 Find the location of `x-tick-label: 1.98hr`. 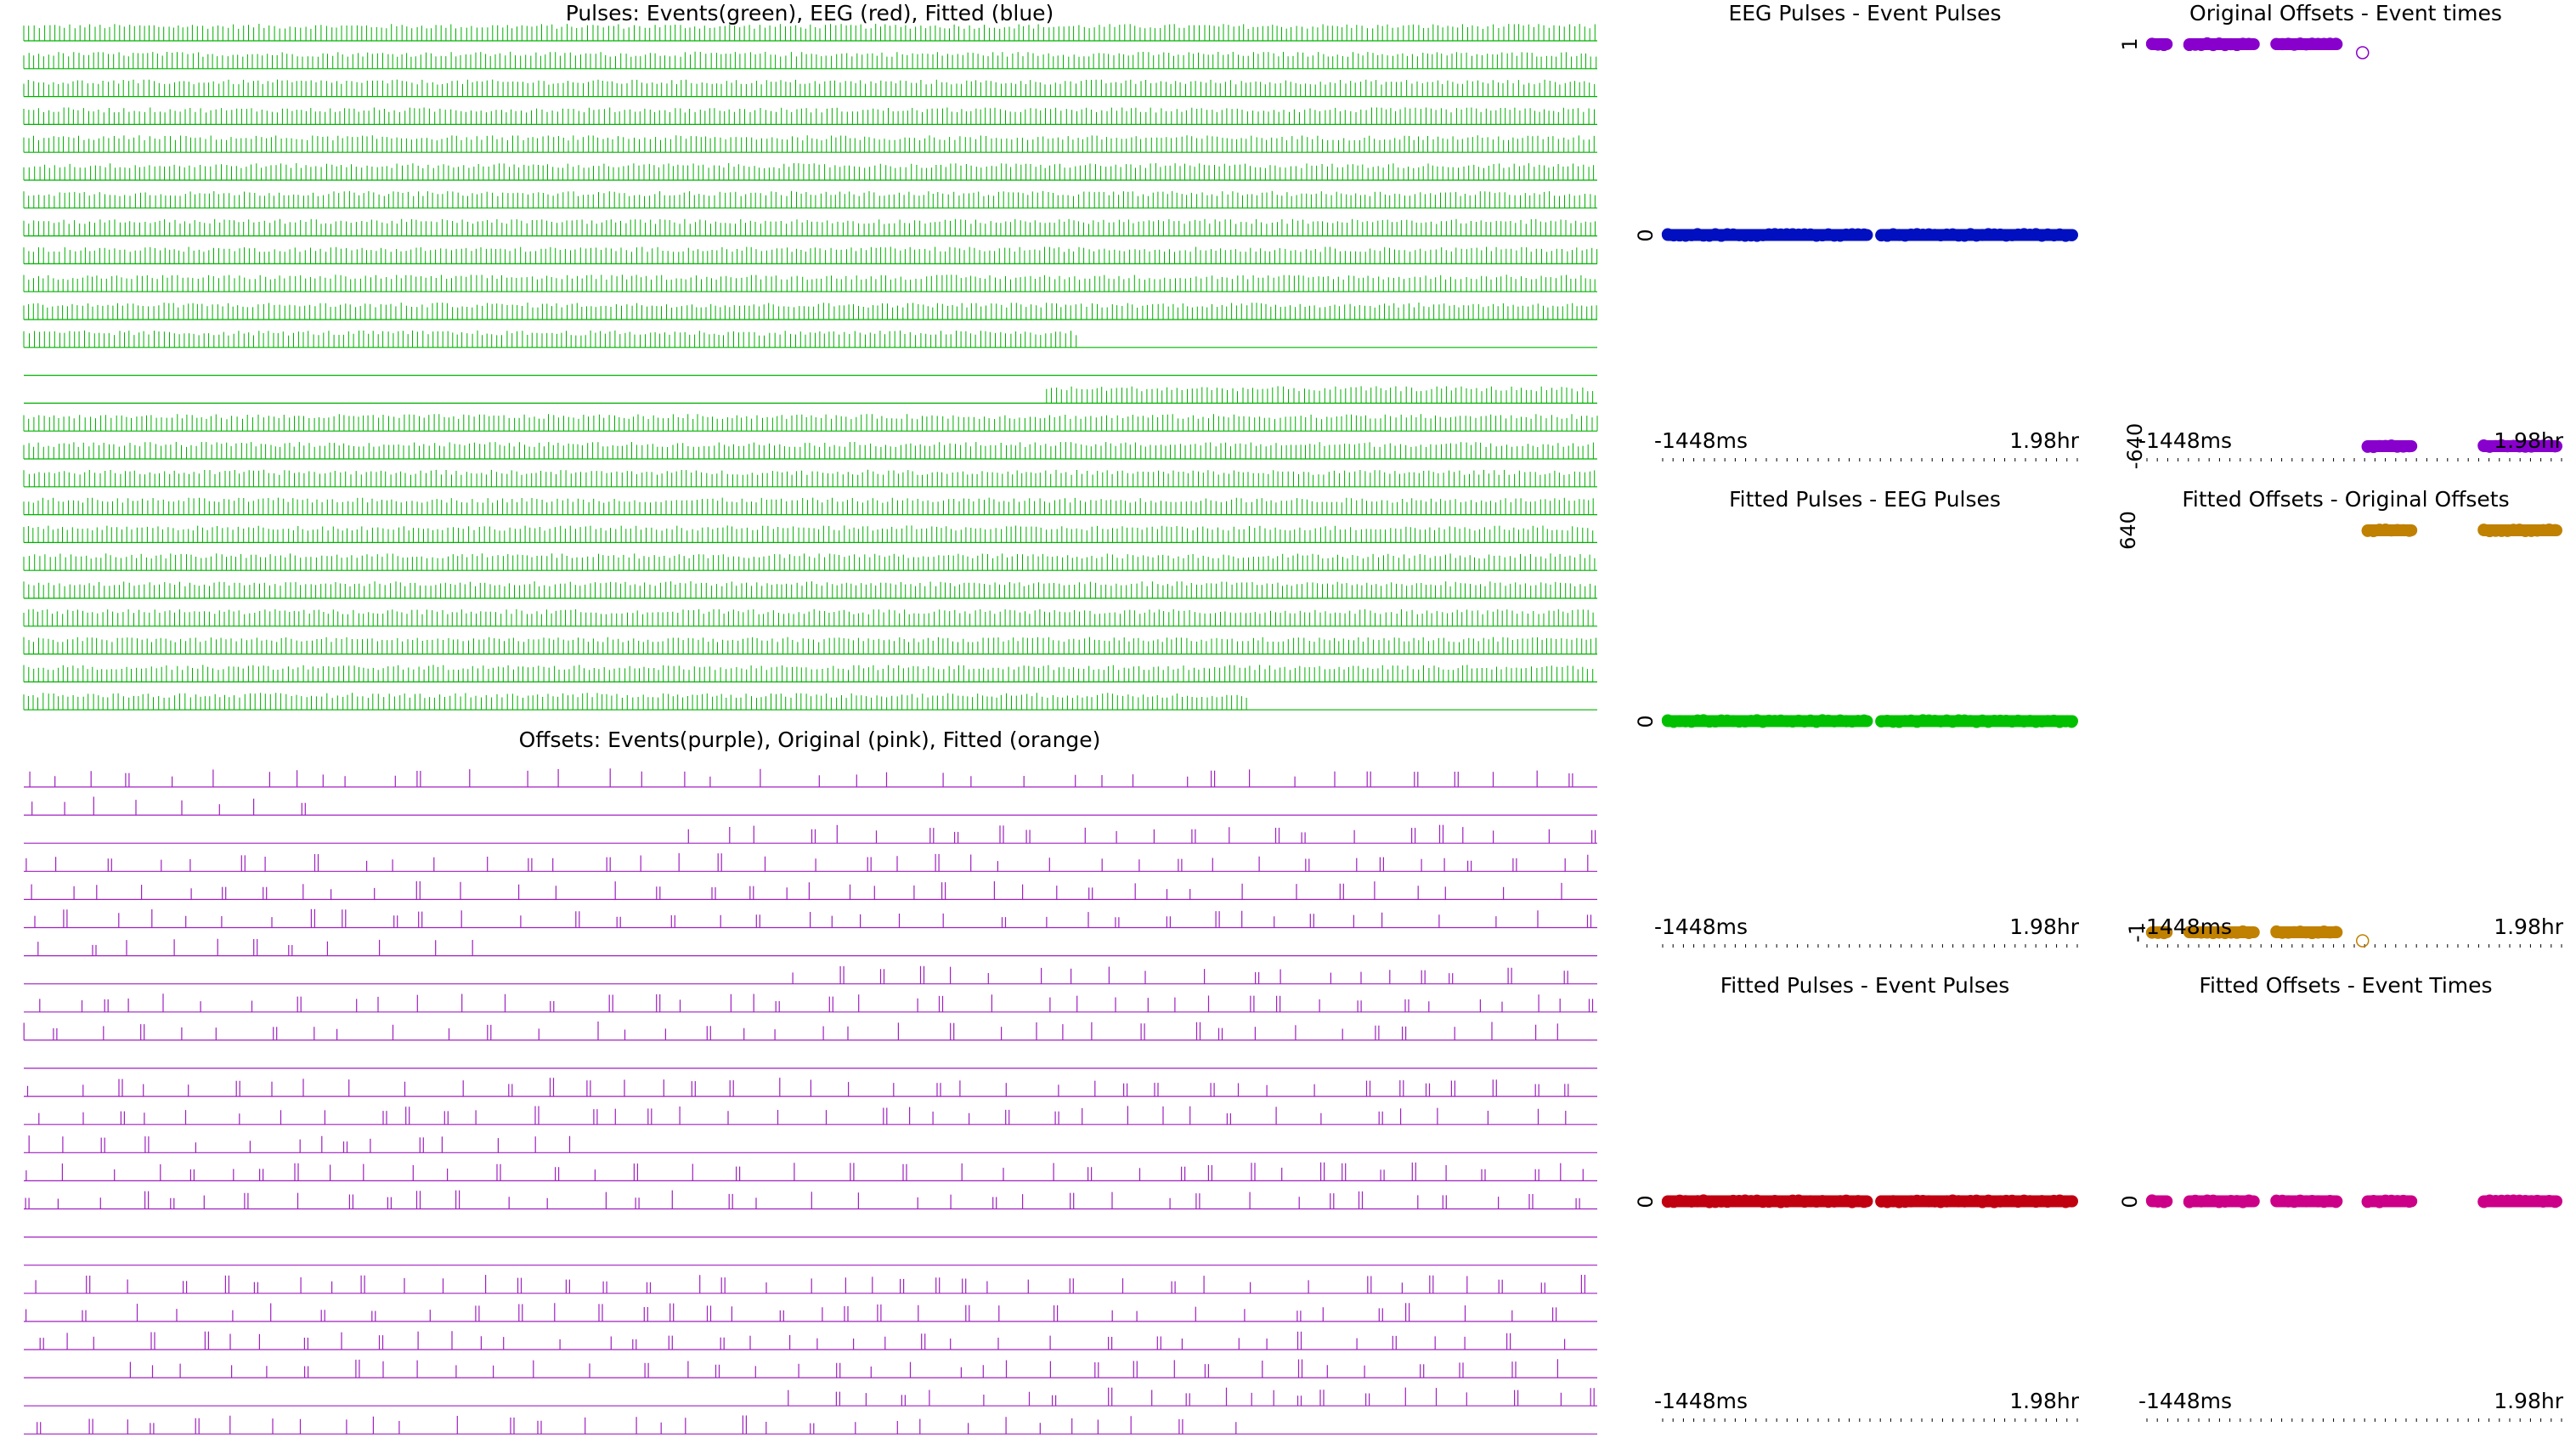

x-tick-label: 1.98hr is located at coordinates (2044, 441).